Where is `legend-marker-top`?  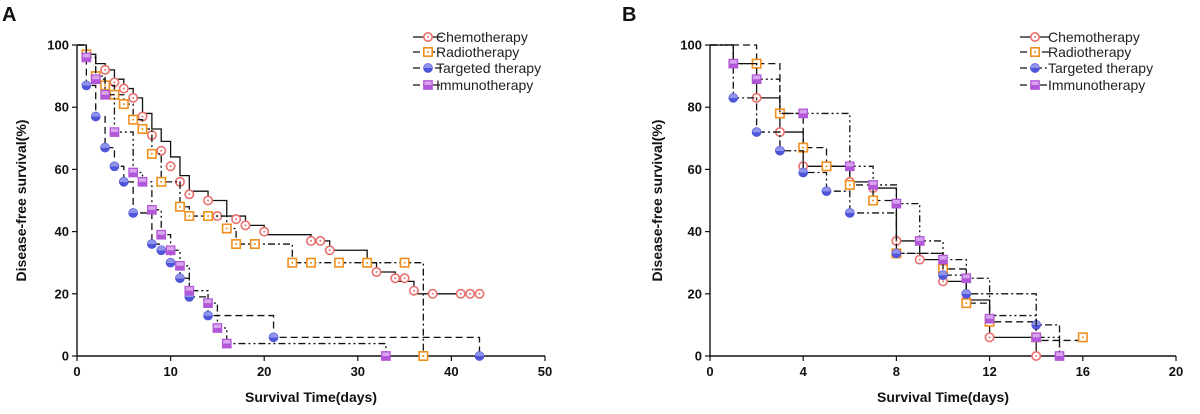 legend-marker-top is located at coordinates (1035, 65).